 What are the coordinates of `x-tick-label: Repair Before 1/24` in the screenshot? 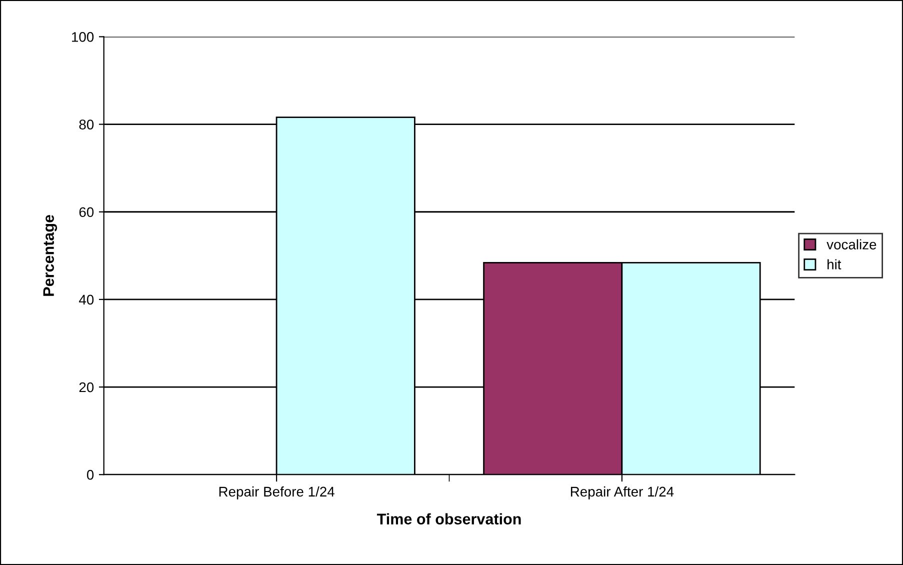 It's located at (276, 493).